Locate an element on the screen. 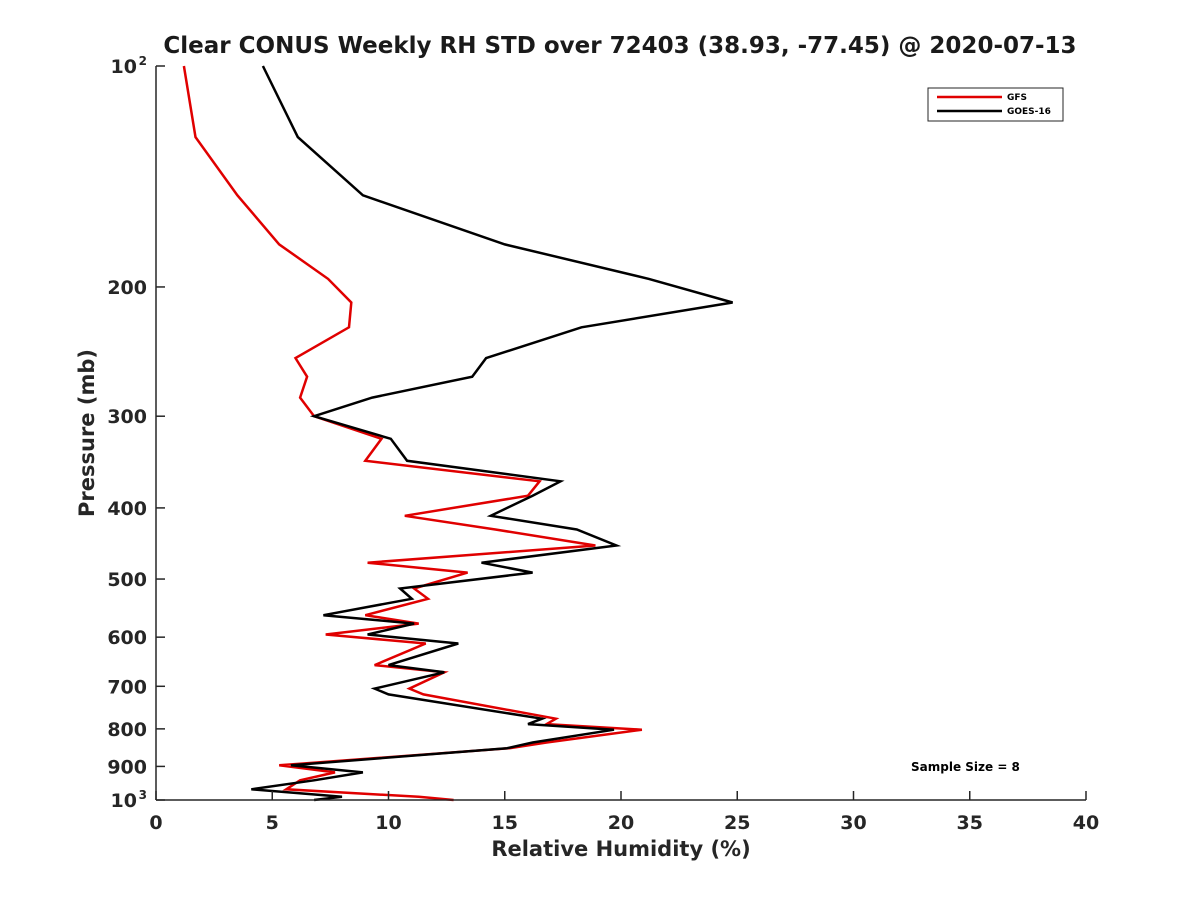 The width and height of the screenshot is (1200, 900). y-tick-label: 200 is located at coordinates (127, 288).